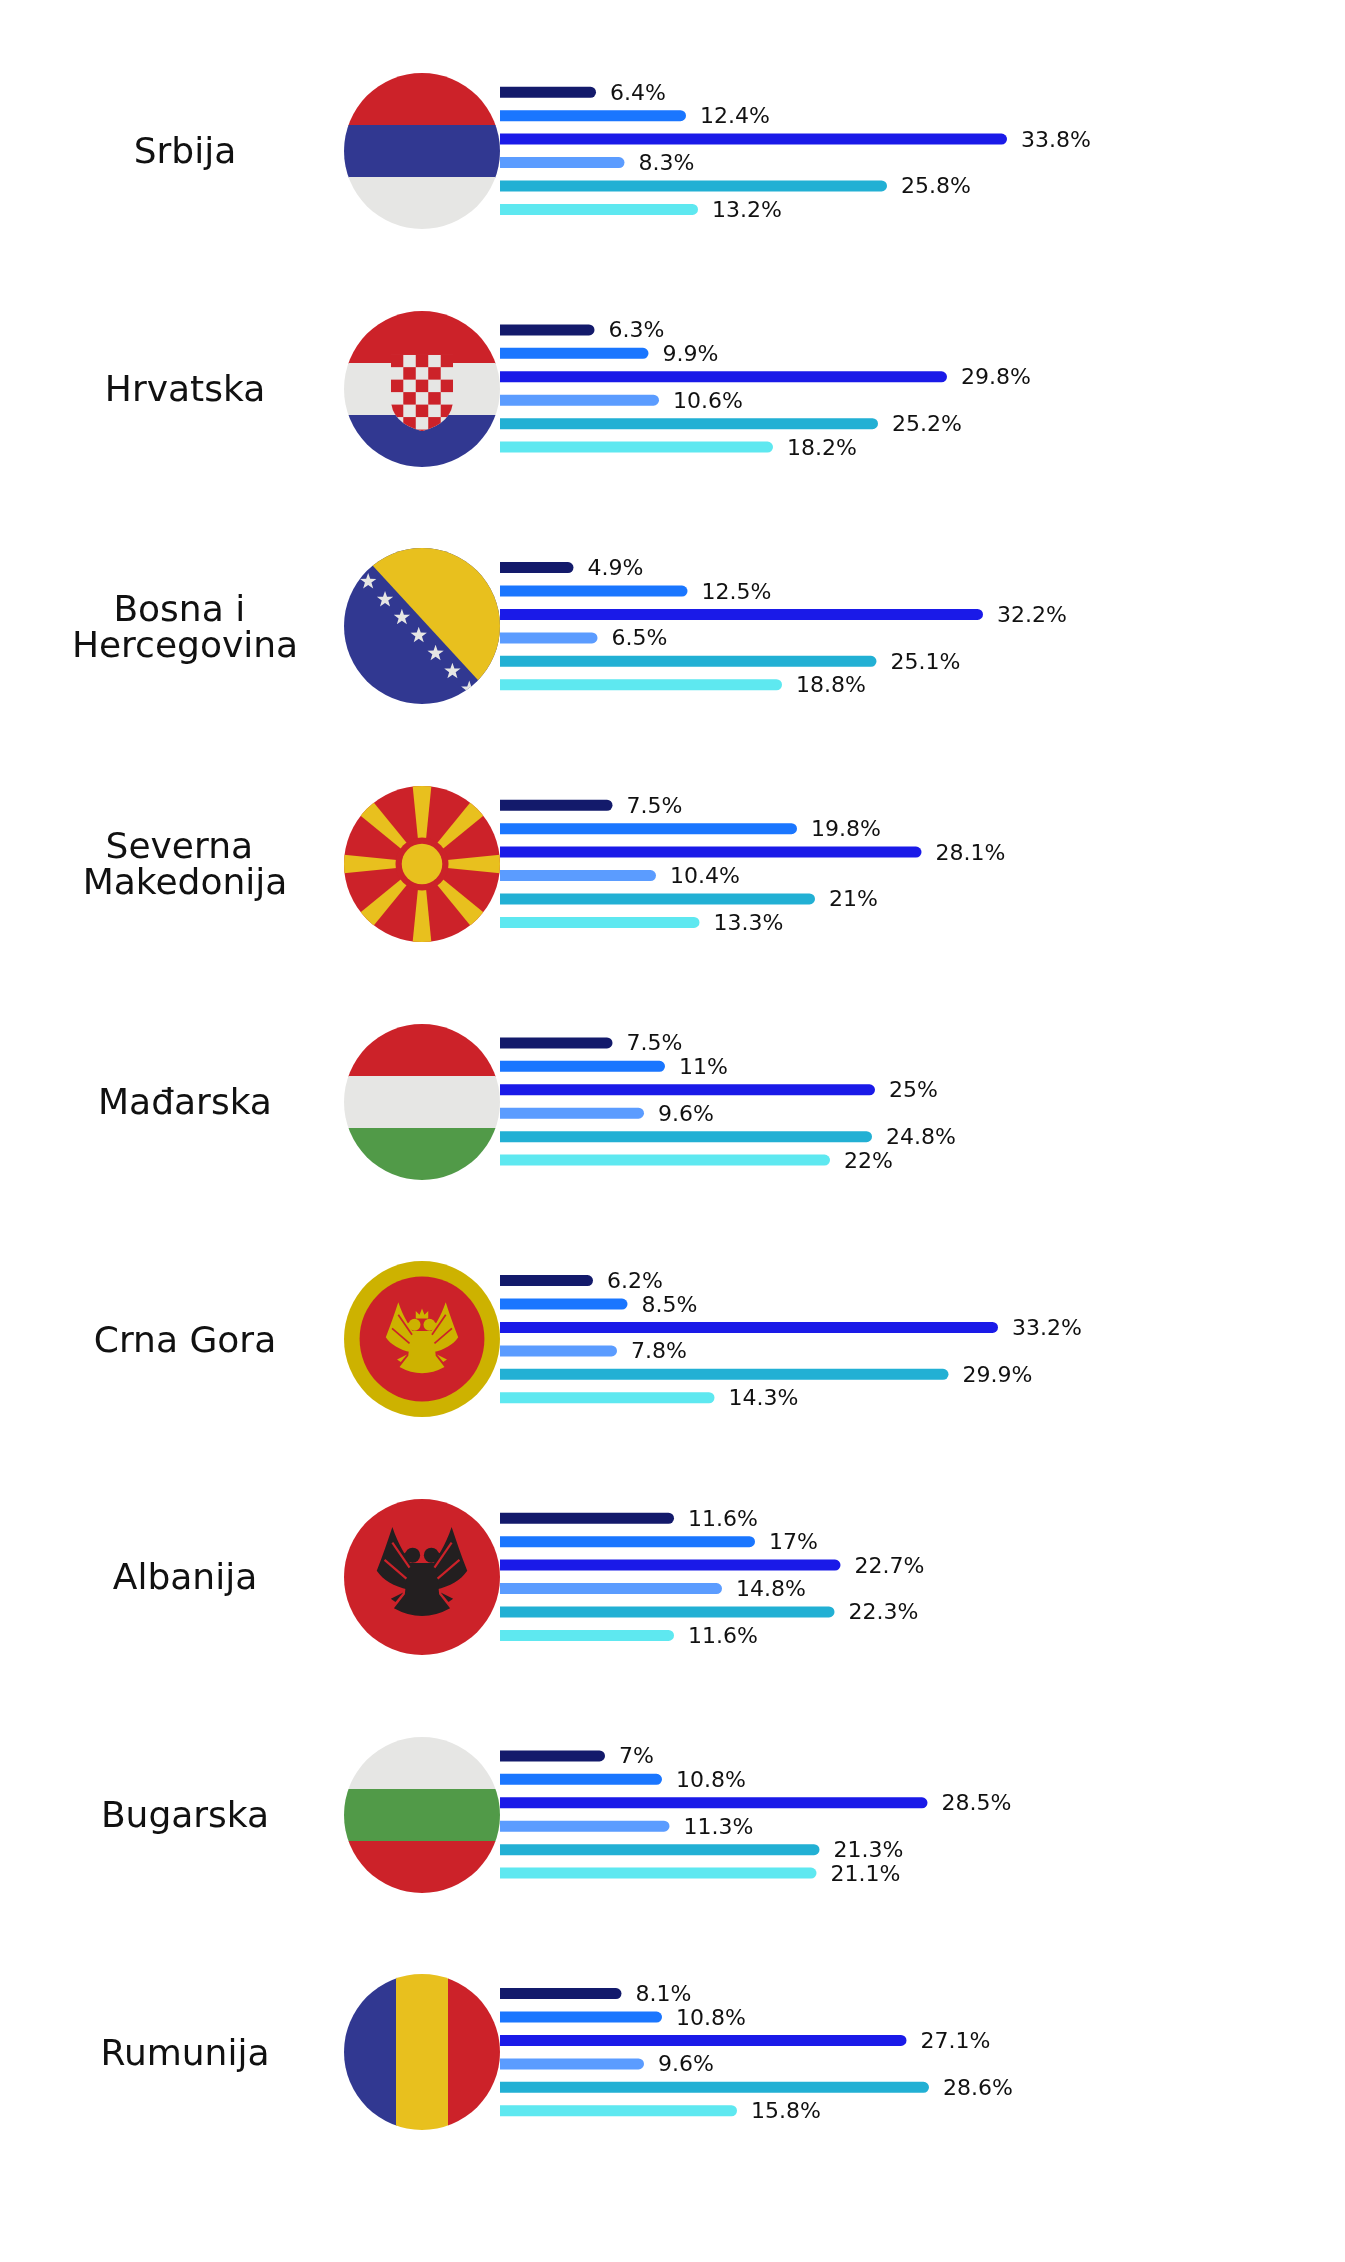 The image size is (1345, 2262). What do you see at coordinates (636, 330) in the screenshot?
I see `data-label: 6.3%` at bounding box center [636, 330].